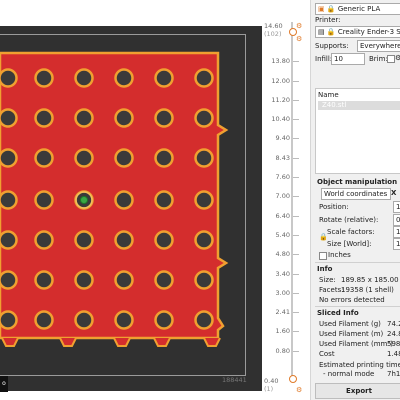 The width and height of the screenshot is (400, 400). Describe the element at coordinates (293, 379) in the screenshot. I see `slider-bottom-handle` at that location.